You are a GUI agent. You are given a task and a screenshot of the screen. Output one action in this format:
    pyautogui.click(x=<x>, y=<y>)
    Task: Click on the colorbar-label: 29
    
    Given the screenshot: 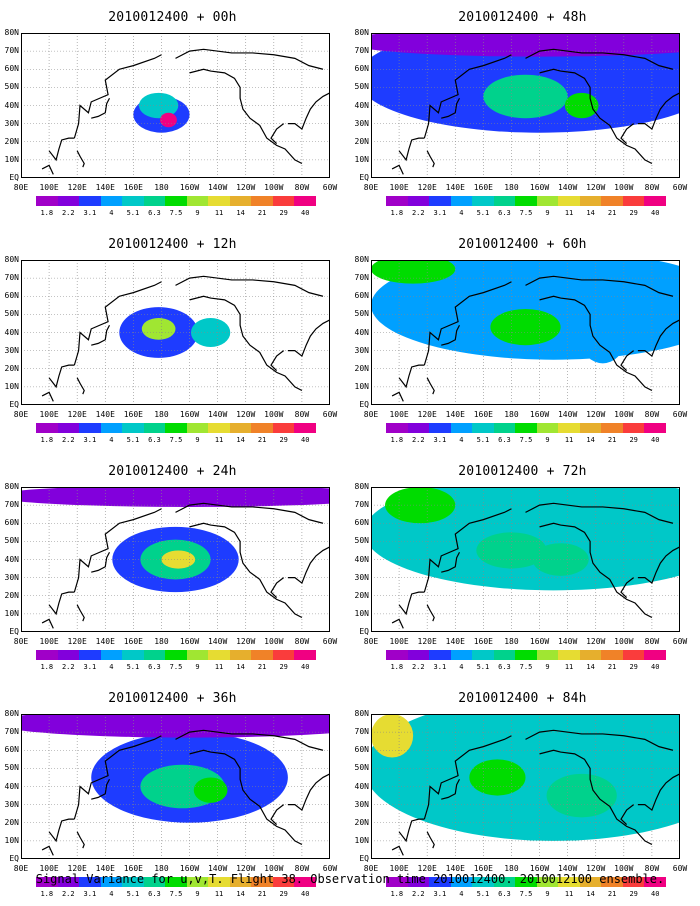 What is the action you would take?
    pyautogui.click(x=633, y=213)
    